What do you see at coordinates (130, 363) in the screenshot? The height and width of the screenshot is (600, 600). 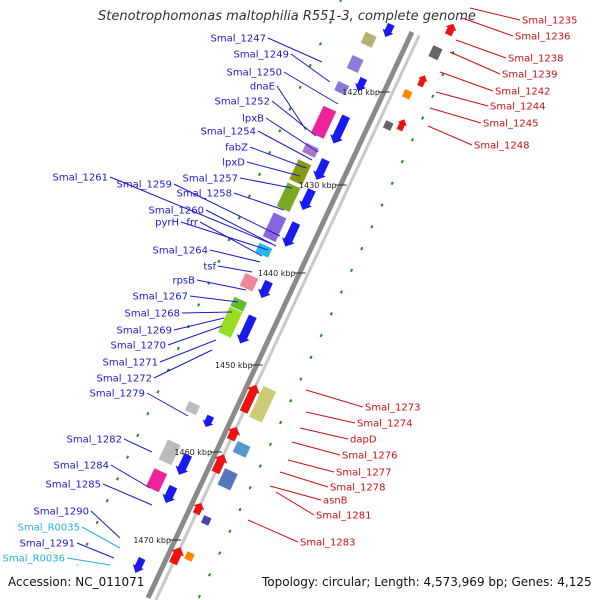 I see `gene-label-smal-1271: Smal_1271` at bounding box center [130, 363].